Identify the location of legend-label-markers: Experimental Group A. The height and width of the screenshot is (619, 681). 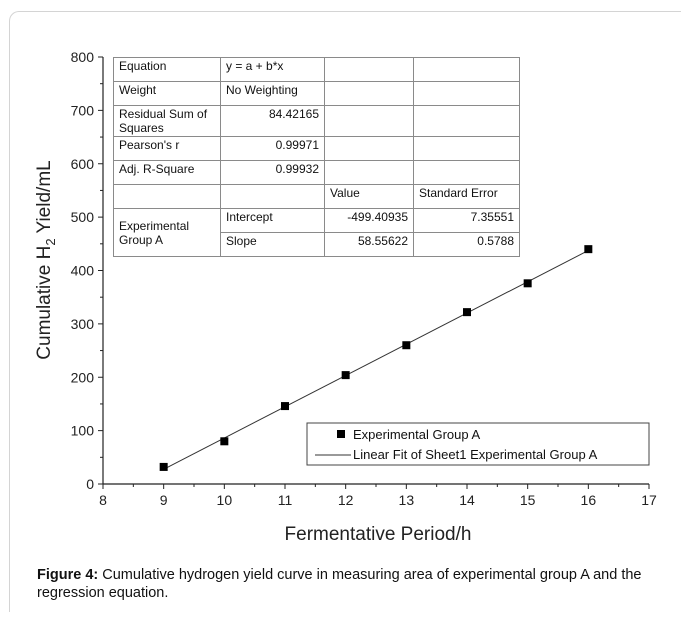
(417, 434).